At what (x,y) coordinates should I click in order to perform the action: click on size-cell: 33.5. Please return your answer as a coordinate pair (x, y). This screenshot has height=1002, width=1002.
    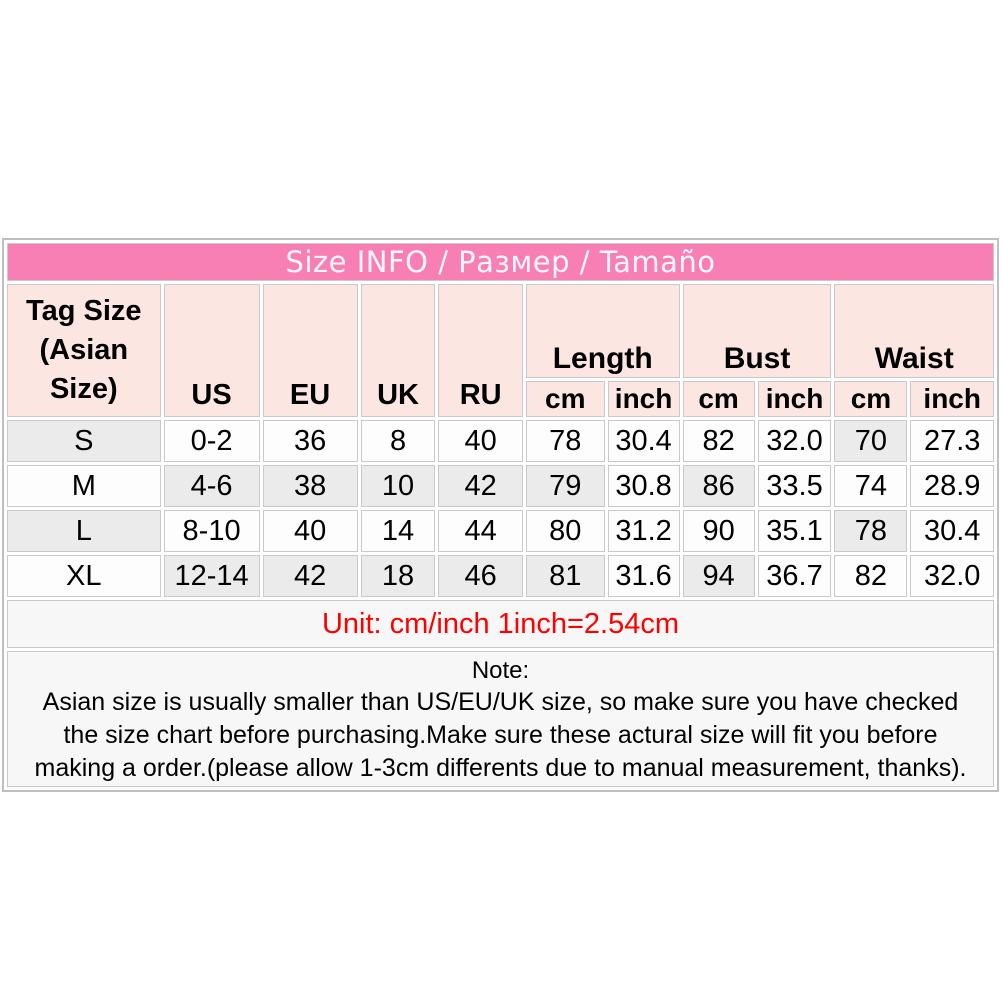
    Looking at the image, I should click on (794, 486).